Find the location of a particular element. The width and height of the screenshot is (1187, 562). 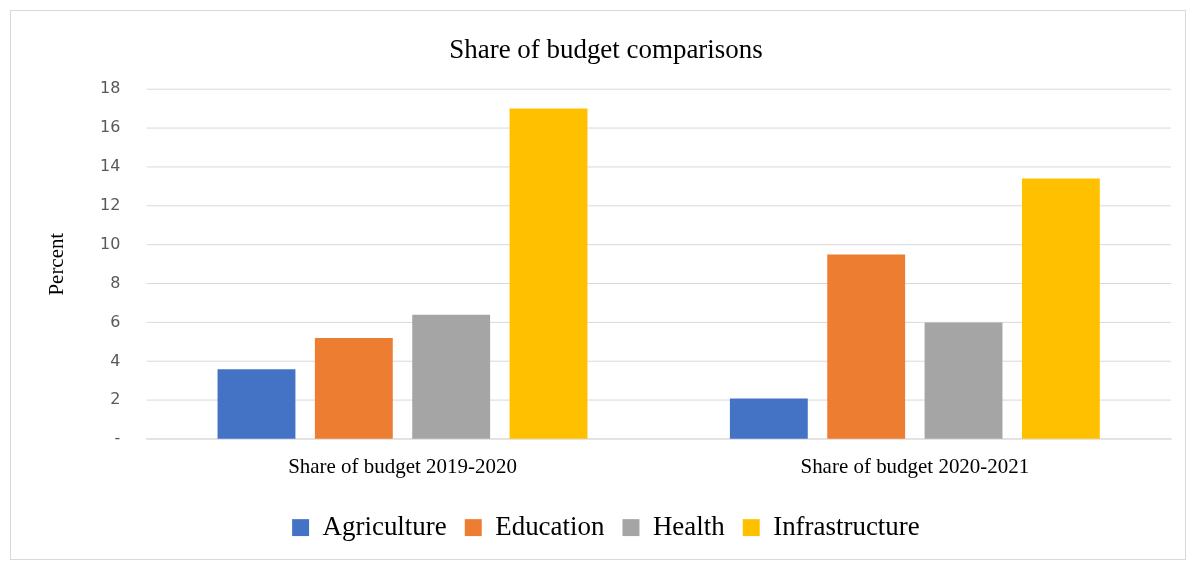

legend-label: Education is located at coordinates (550, 525).